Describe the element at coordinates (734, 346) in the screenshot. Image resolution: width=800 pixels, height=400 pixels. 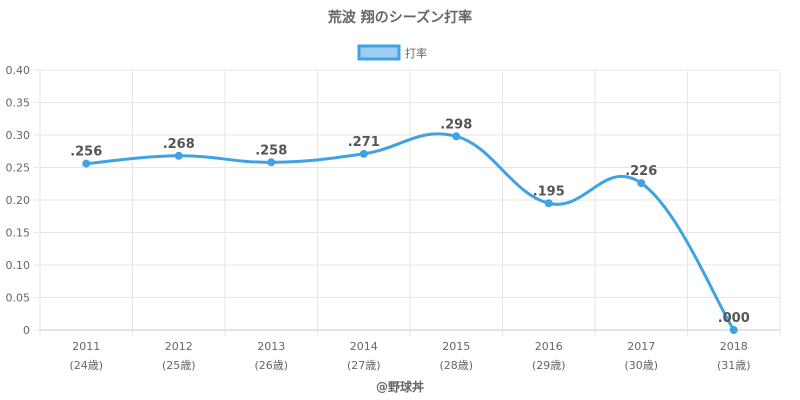
I see `x-tick-label: 2018` at that location.